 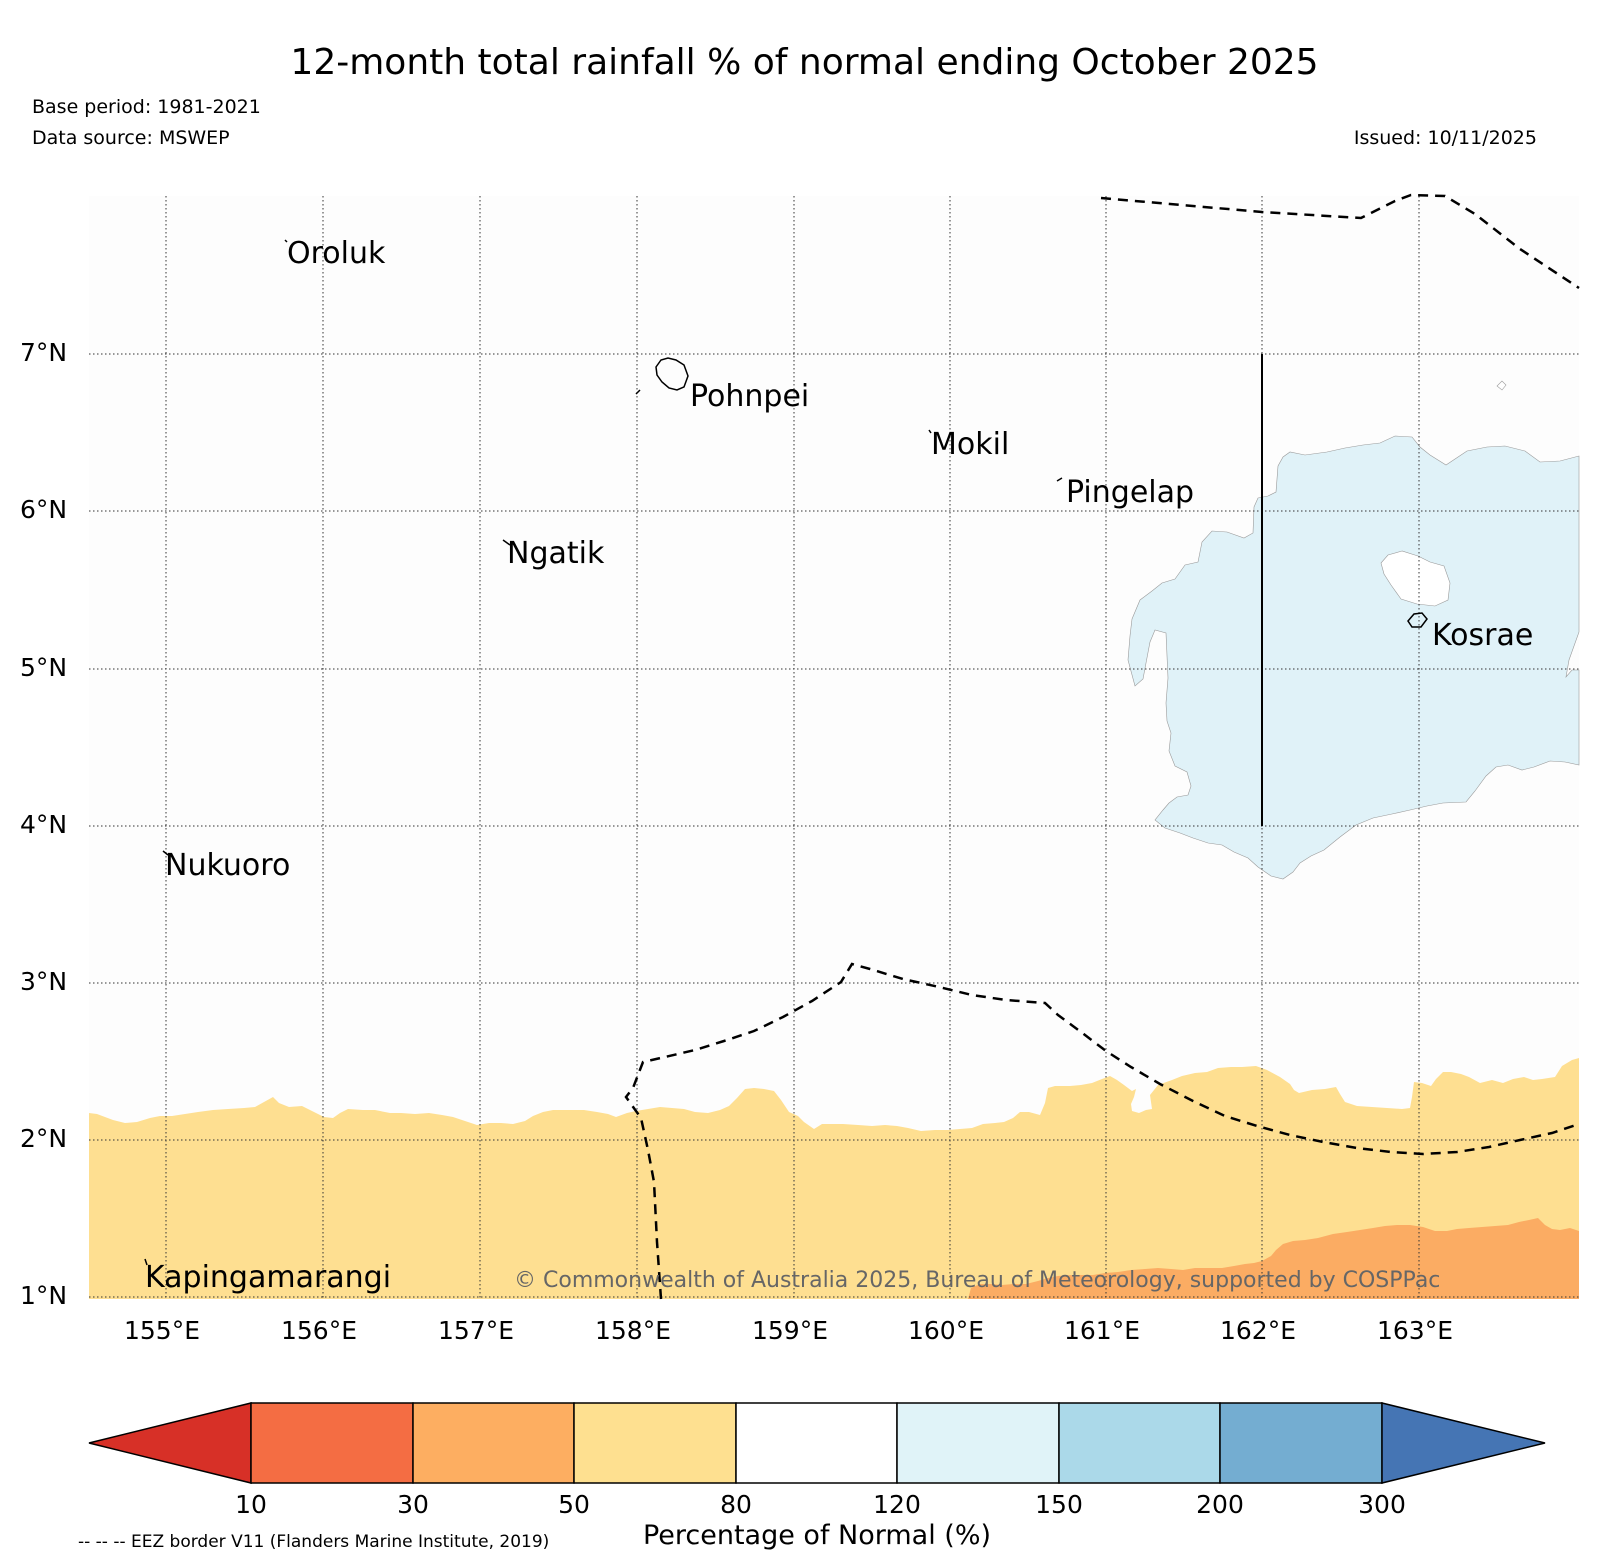 I want to click on lat-tick-label: 7°N, so click(x=44, y=352).